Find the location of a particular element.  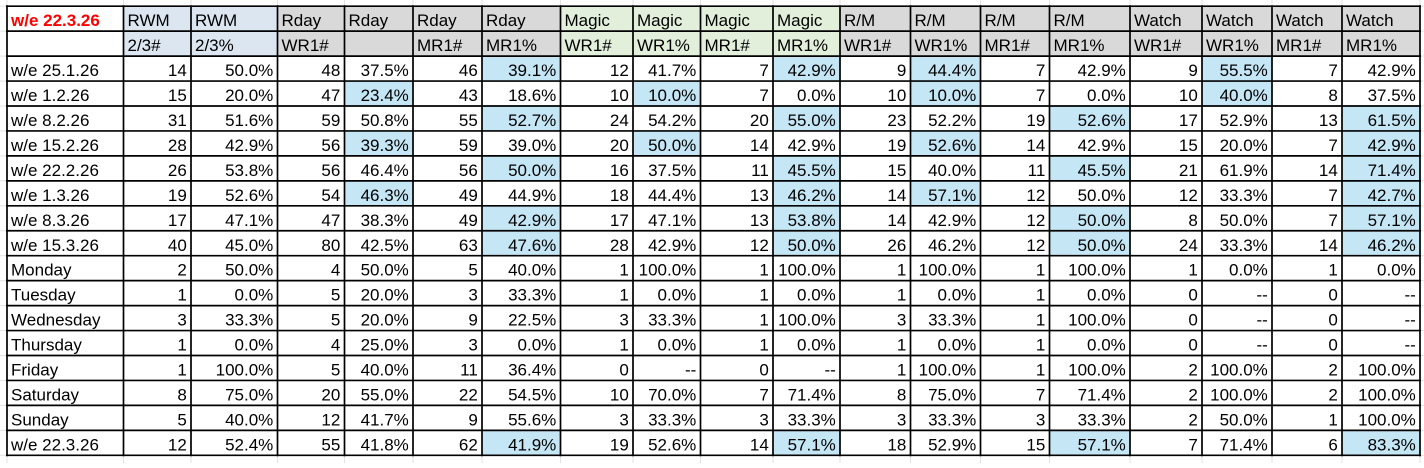

svg-text: Sunday is located at coordinates (40, 419).